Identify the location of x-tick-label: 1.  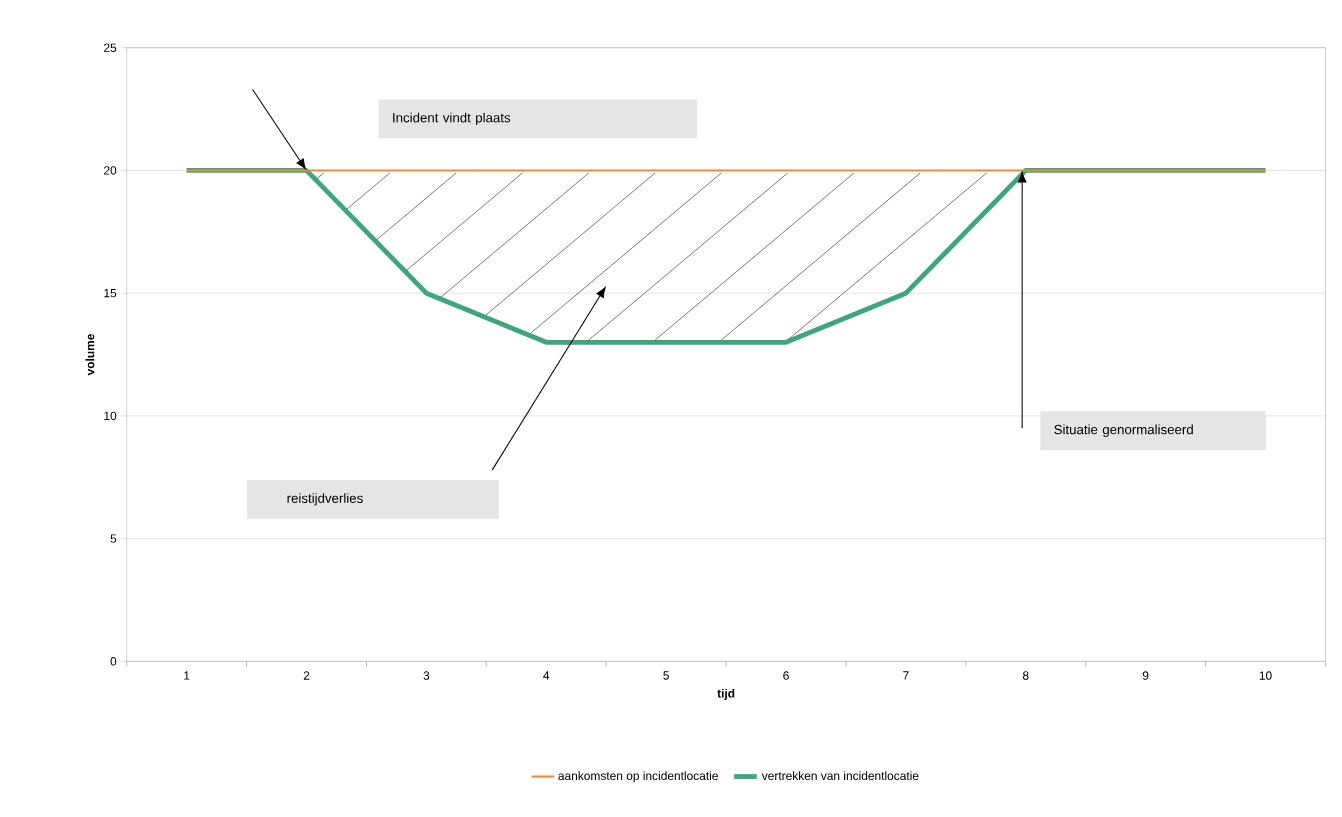
(187, 675).